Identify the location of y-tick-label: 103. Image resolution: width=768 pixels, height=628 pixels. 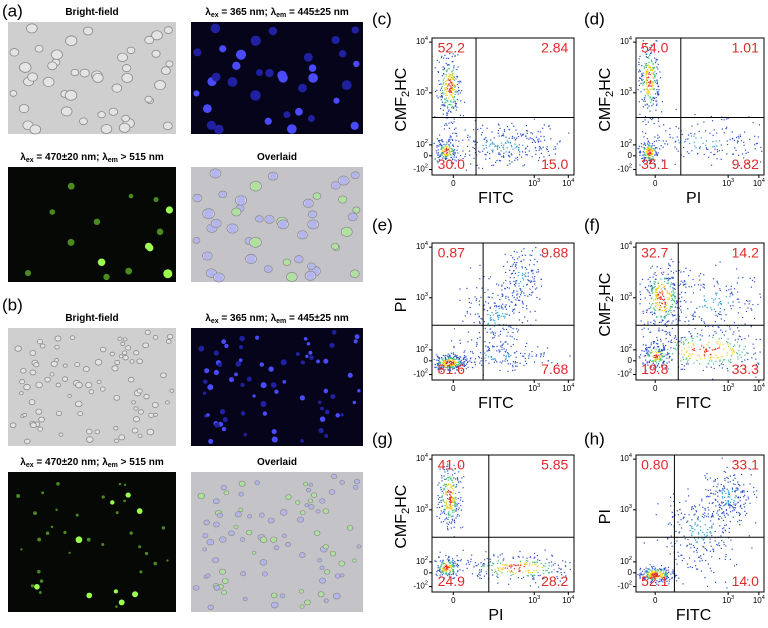
(422, 509).